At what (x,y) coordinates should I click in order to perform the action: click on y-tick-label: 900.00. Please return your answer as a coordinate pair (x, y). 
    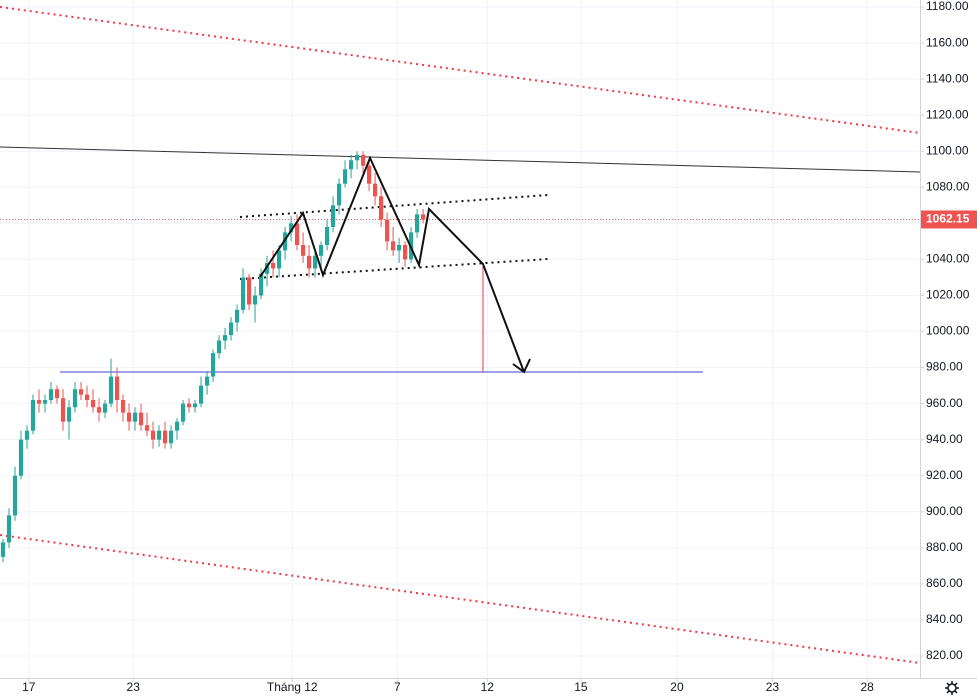
    Looking at the image, I should click on (944, 511).